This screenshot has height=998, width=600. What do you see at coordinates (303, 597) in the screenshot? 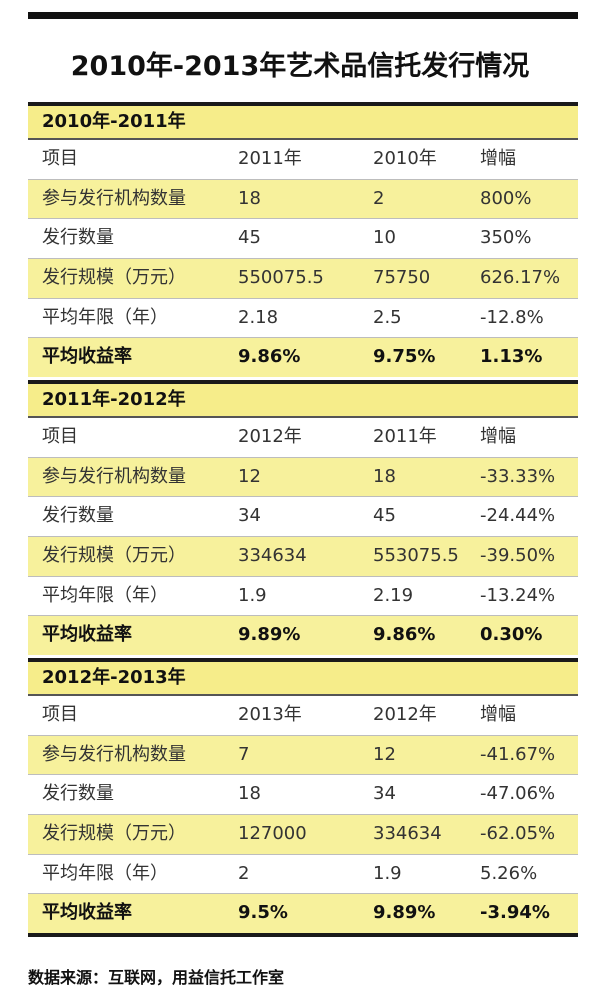
I see `table-row: 平均年限（年） 1.9 2.19 -13.24%` at bounding box center [303, 597].